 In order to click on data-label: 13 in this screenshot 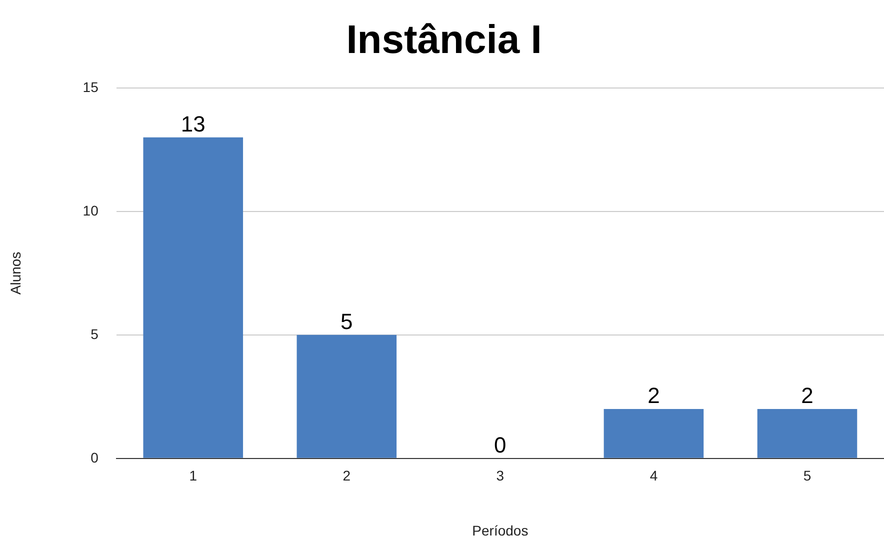, I will do `click(193, 123)`.